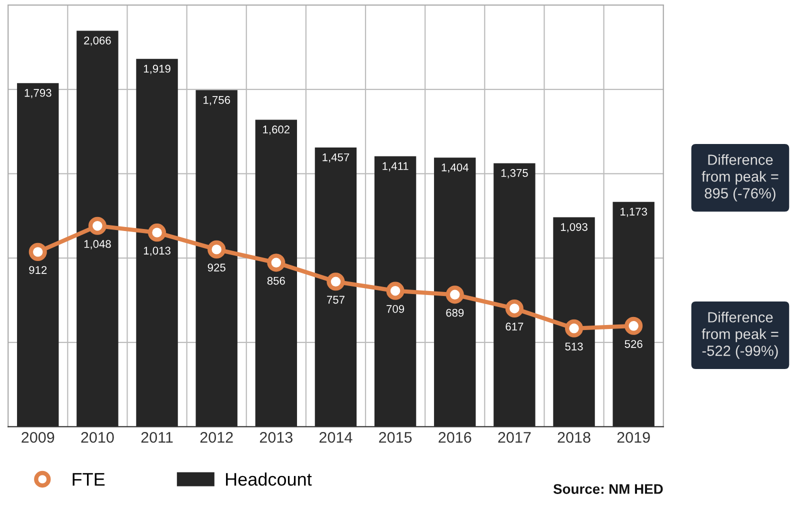 The width and height of the screenshot is (809, 508). What do you see at coordinates (88, 479) in the screenshot?
I see `legend-label: FTE` at bounding box center [88, 479].